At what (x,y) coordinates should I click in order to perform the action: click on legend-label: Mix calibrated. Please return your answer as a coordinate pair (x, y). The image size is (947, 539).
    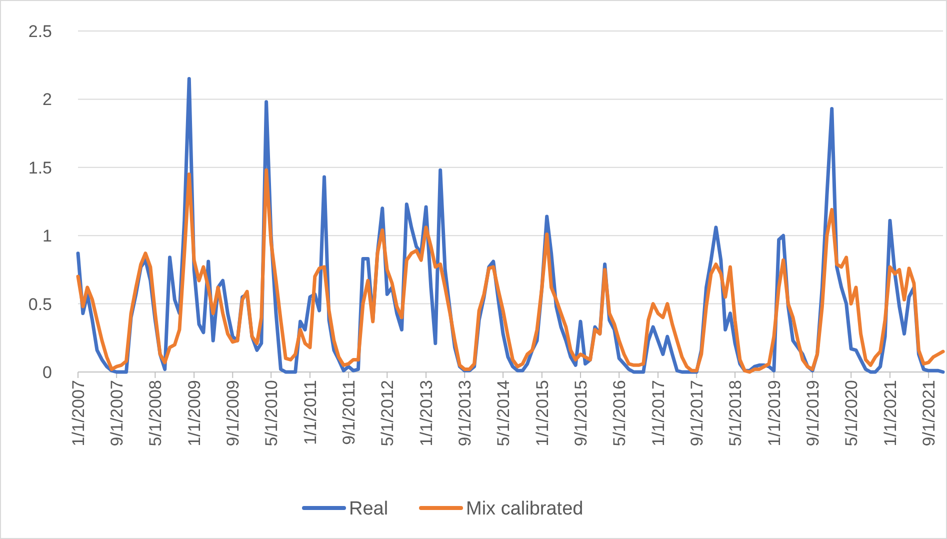
    Looking at the image, I should click on (525, 509).